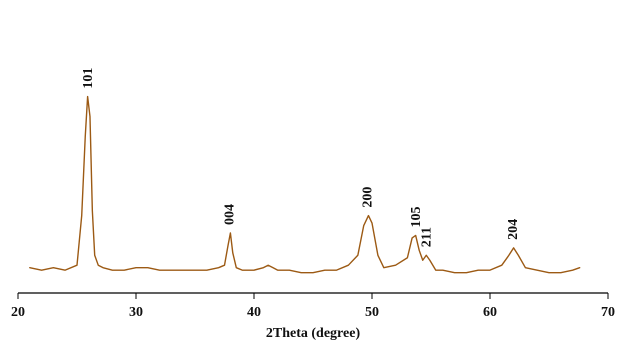  Describe the element at coordinates (608, 312) in the screenshot. I see `x-tick-label: 70` at that location.